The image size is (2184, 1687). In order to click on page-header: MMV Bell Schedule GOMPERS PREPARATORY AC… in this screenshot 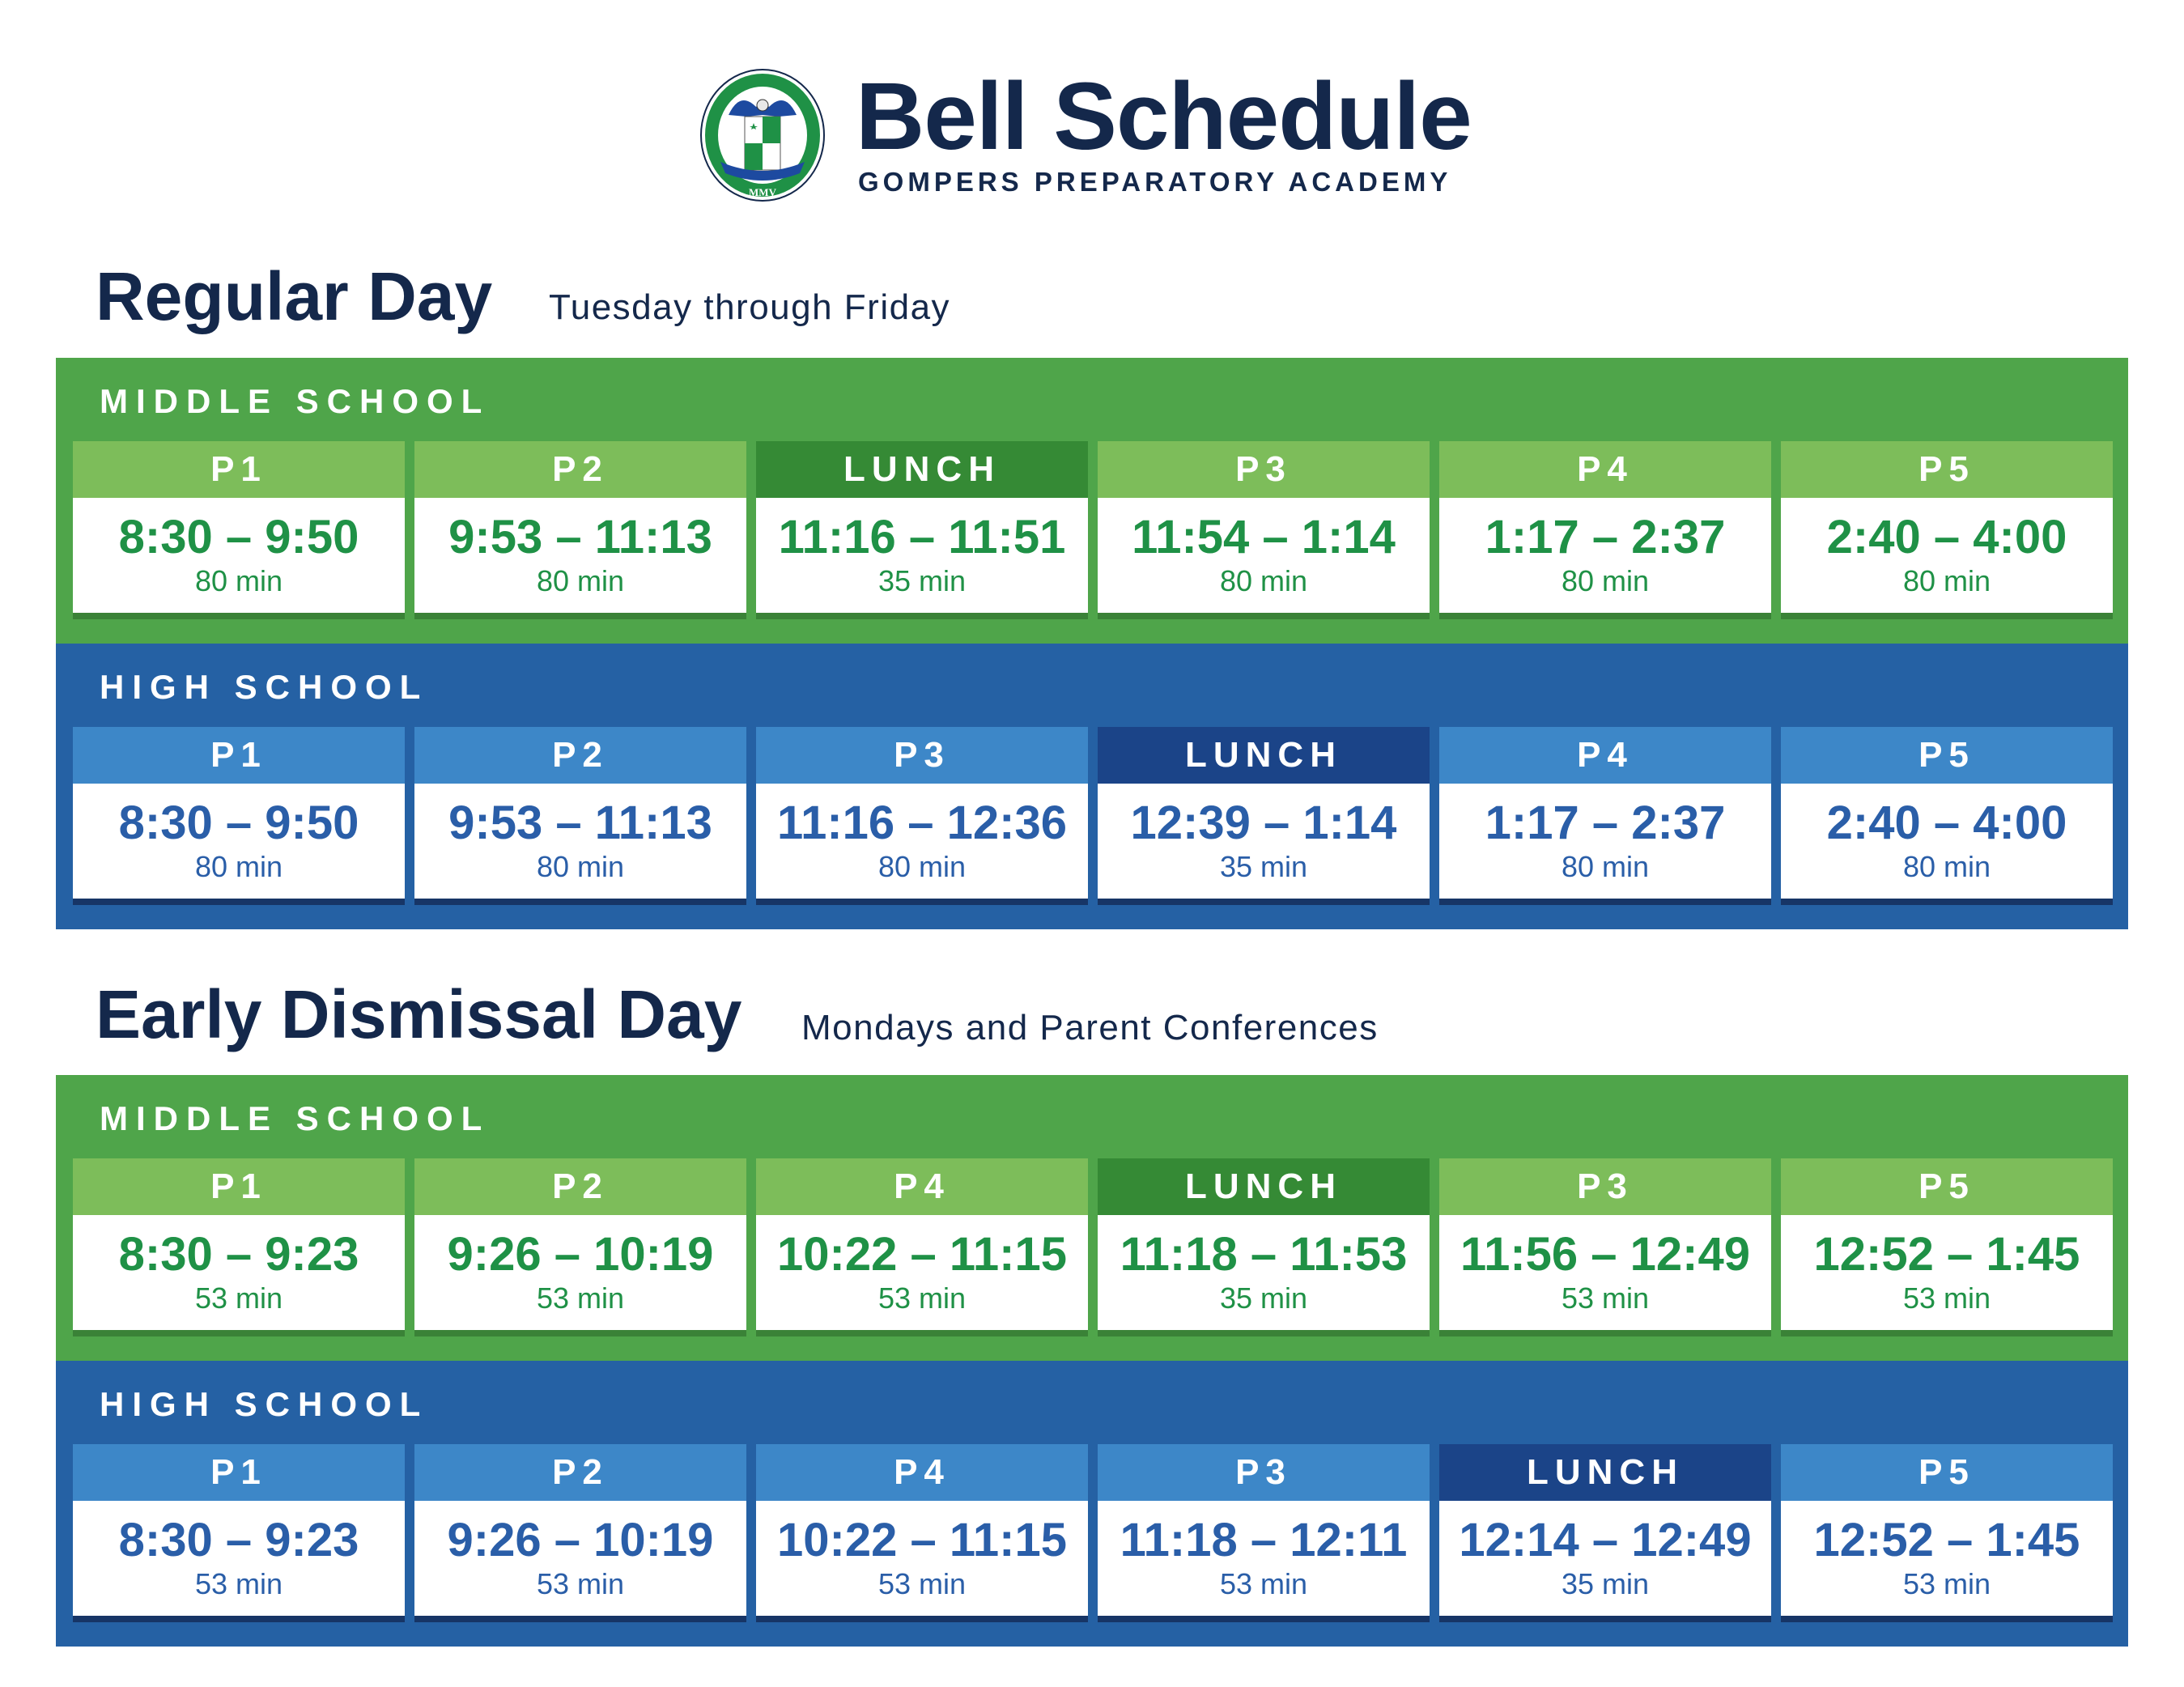, I will do `click(1102, 133)`.